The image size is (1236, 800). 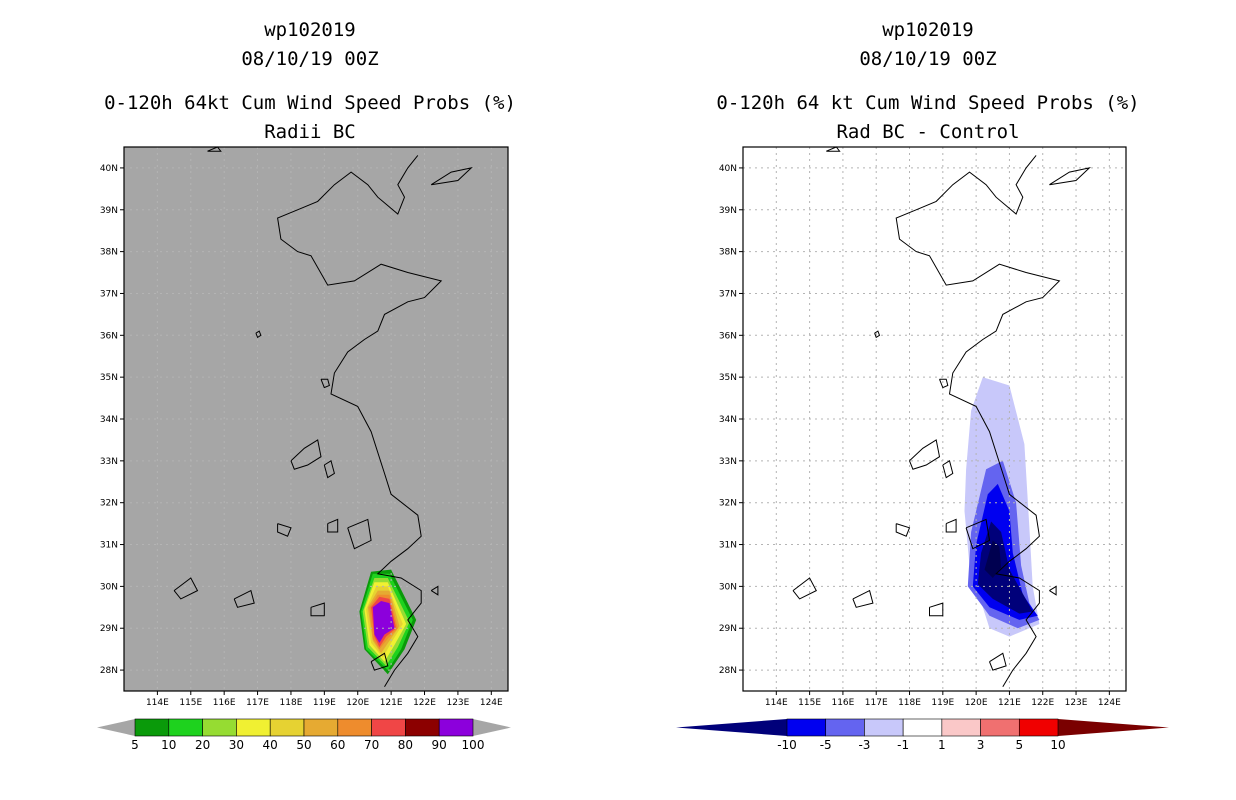 I want to click on left-title-variant: Radii BC, so click(x=310, y=132).